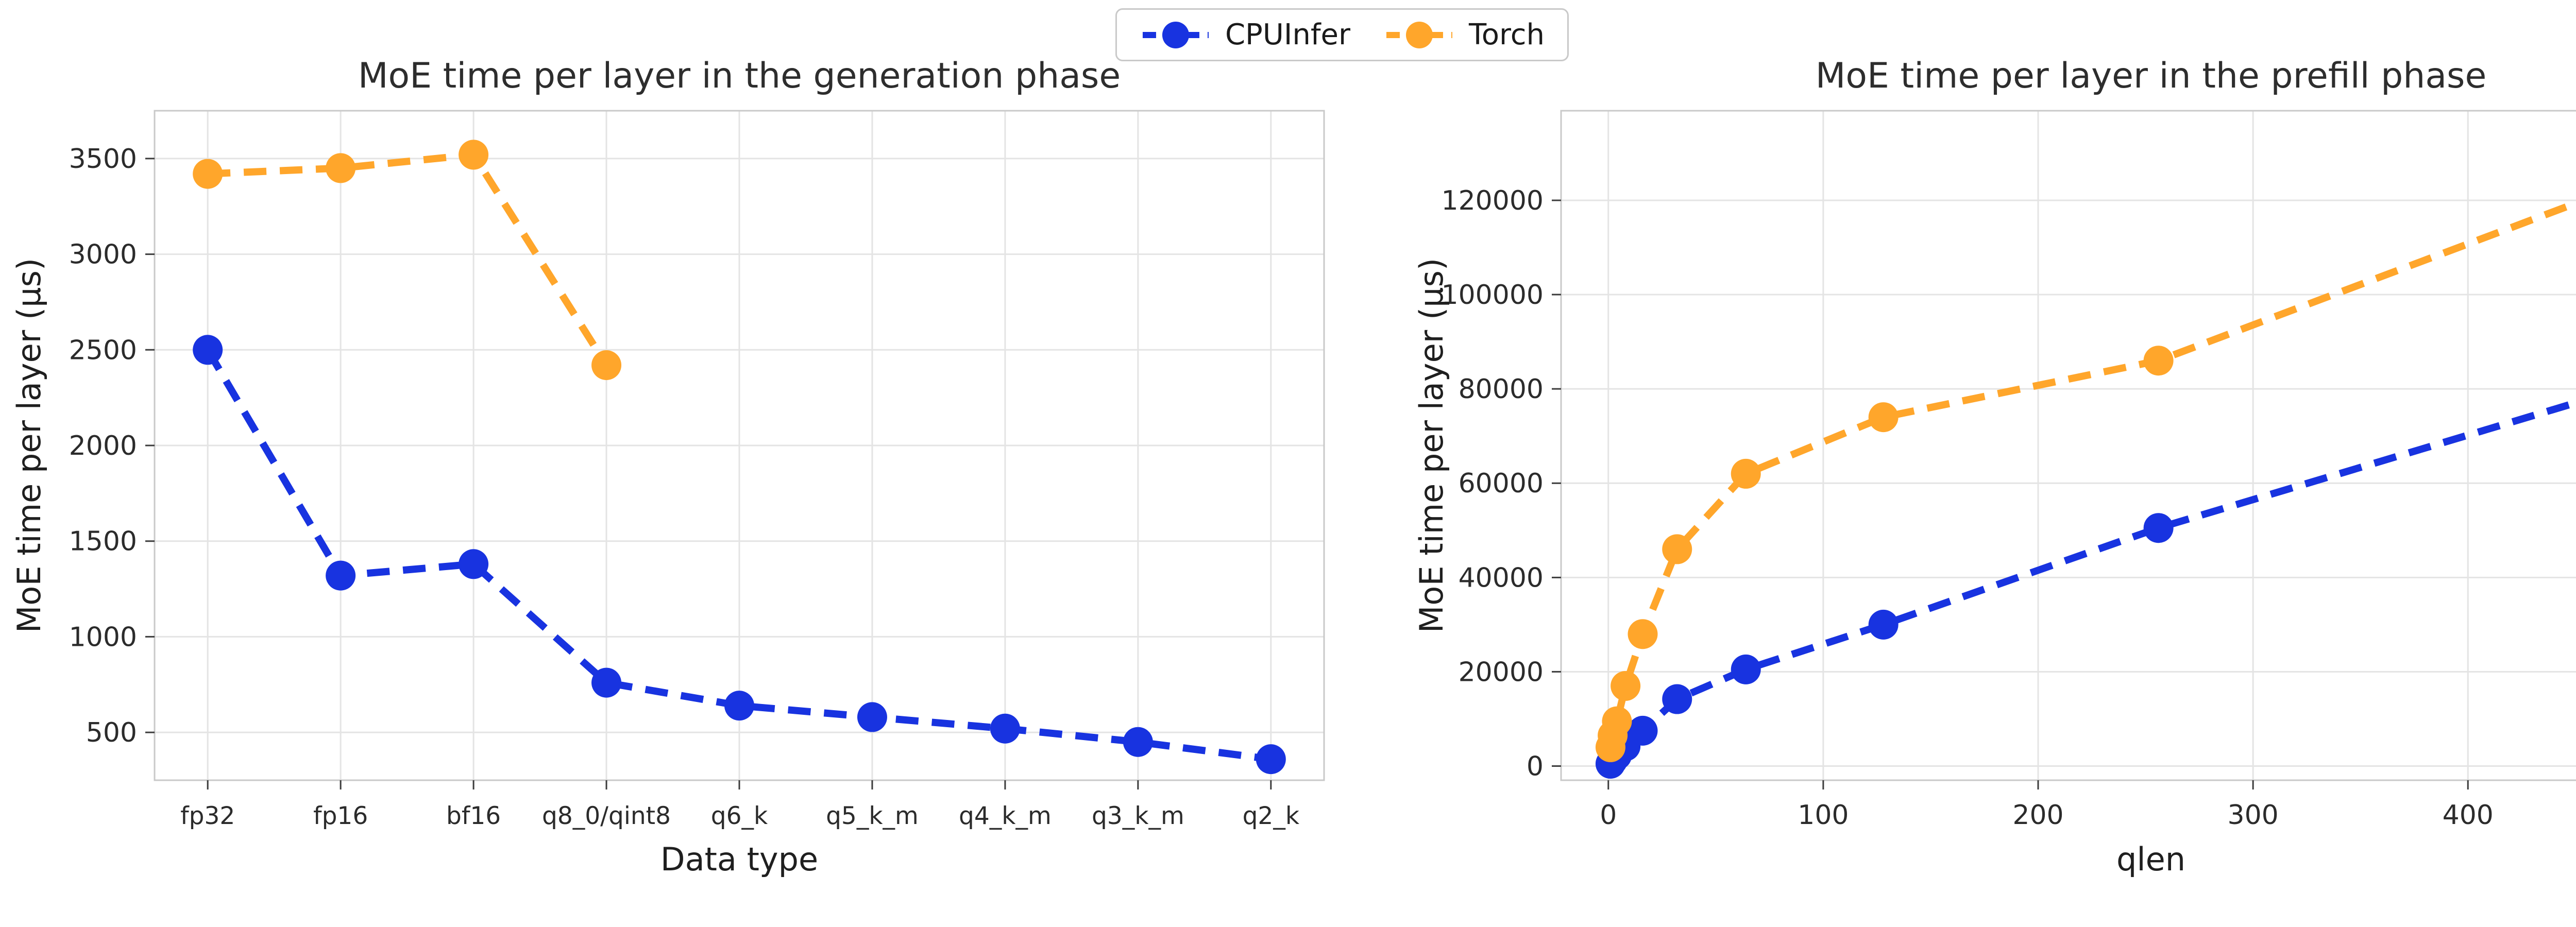 The width and height of the screenshot is (2576, 927). What do you see at coordinates (111, 732) in the screenshot?
I see `y-tick-label: 500` at bounding box center [111, 732].